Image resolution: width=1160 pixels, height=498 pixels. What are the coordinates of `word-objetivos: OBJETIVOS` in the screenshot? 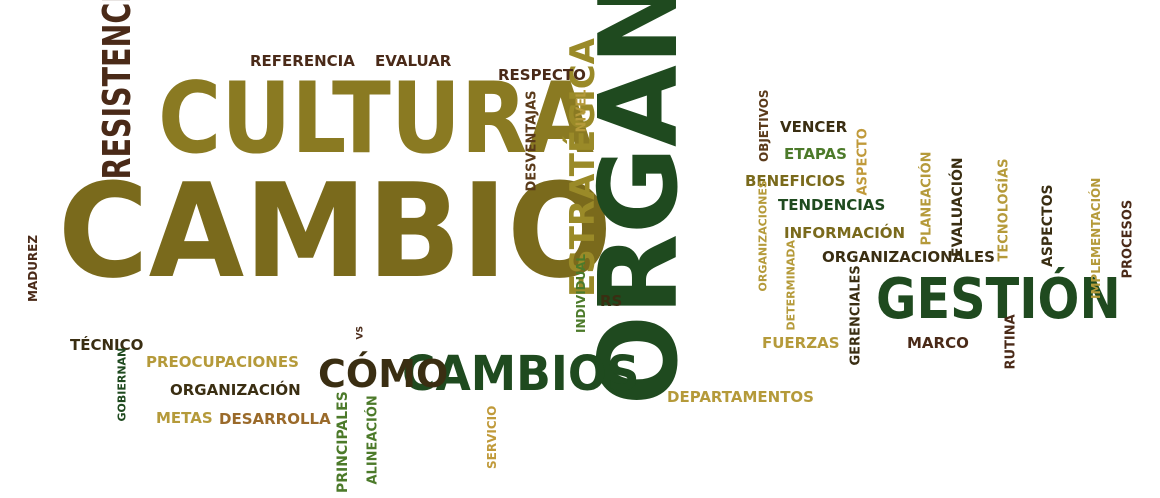 It's located at (764, 125).